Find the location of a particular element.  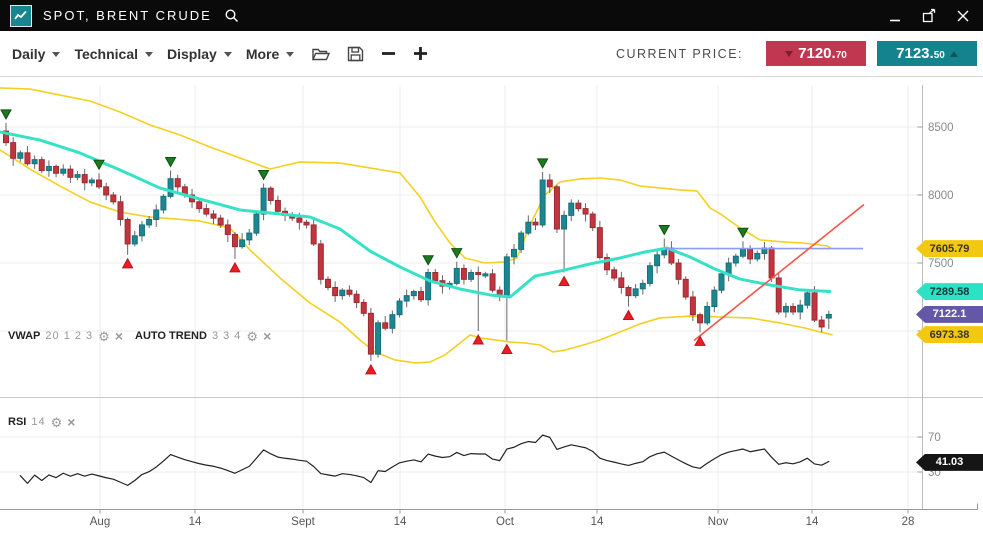

svg-text: 8000 is located at coordinates (941, 196).